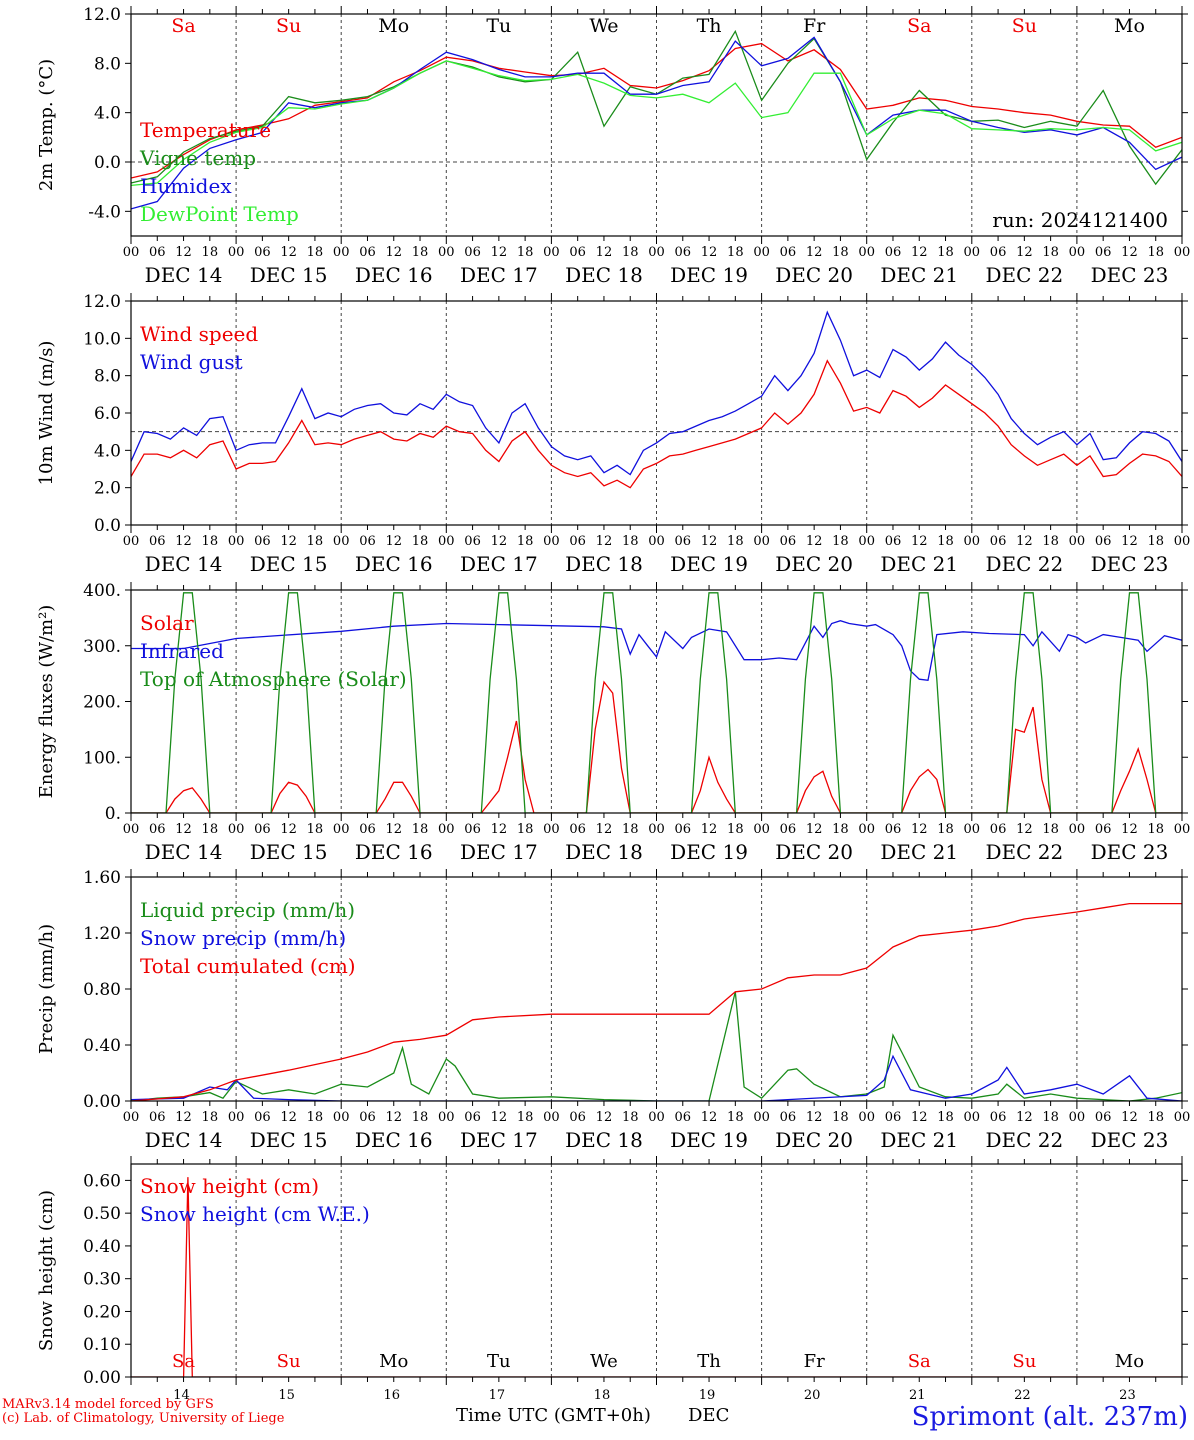  I want to click on series-line-temperature, so click(656, 110).